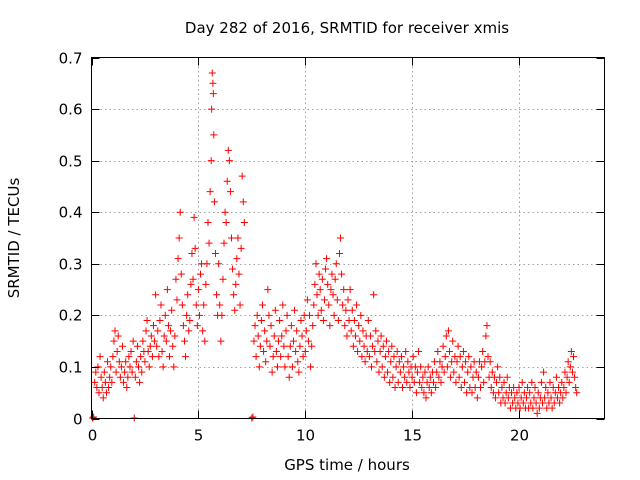 The image size is (640, 480). What do you see at coordinates (199, 436) in the screenshot?
I see `x-tick-label: 5` at bounding box center [199, 436].